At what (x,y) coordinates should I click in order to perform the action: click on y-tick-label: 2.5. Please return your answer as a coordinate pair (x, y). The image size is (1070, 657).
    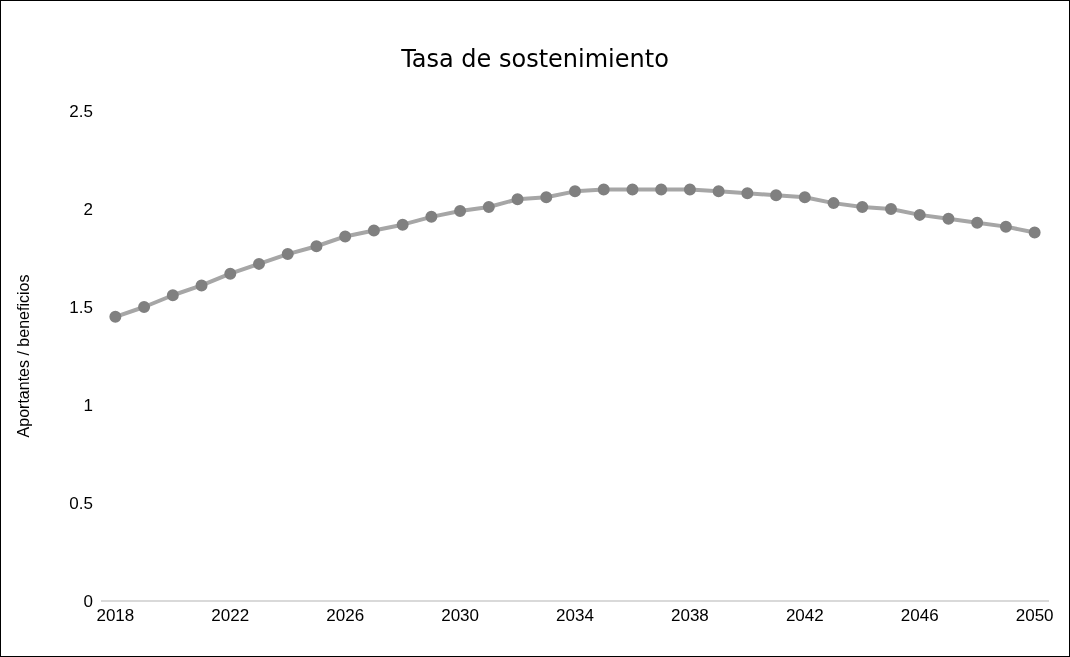
    Looking at the image, I should click on (81, 112).